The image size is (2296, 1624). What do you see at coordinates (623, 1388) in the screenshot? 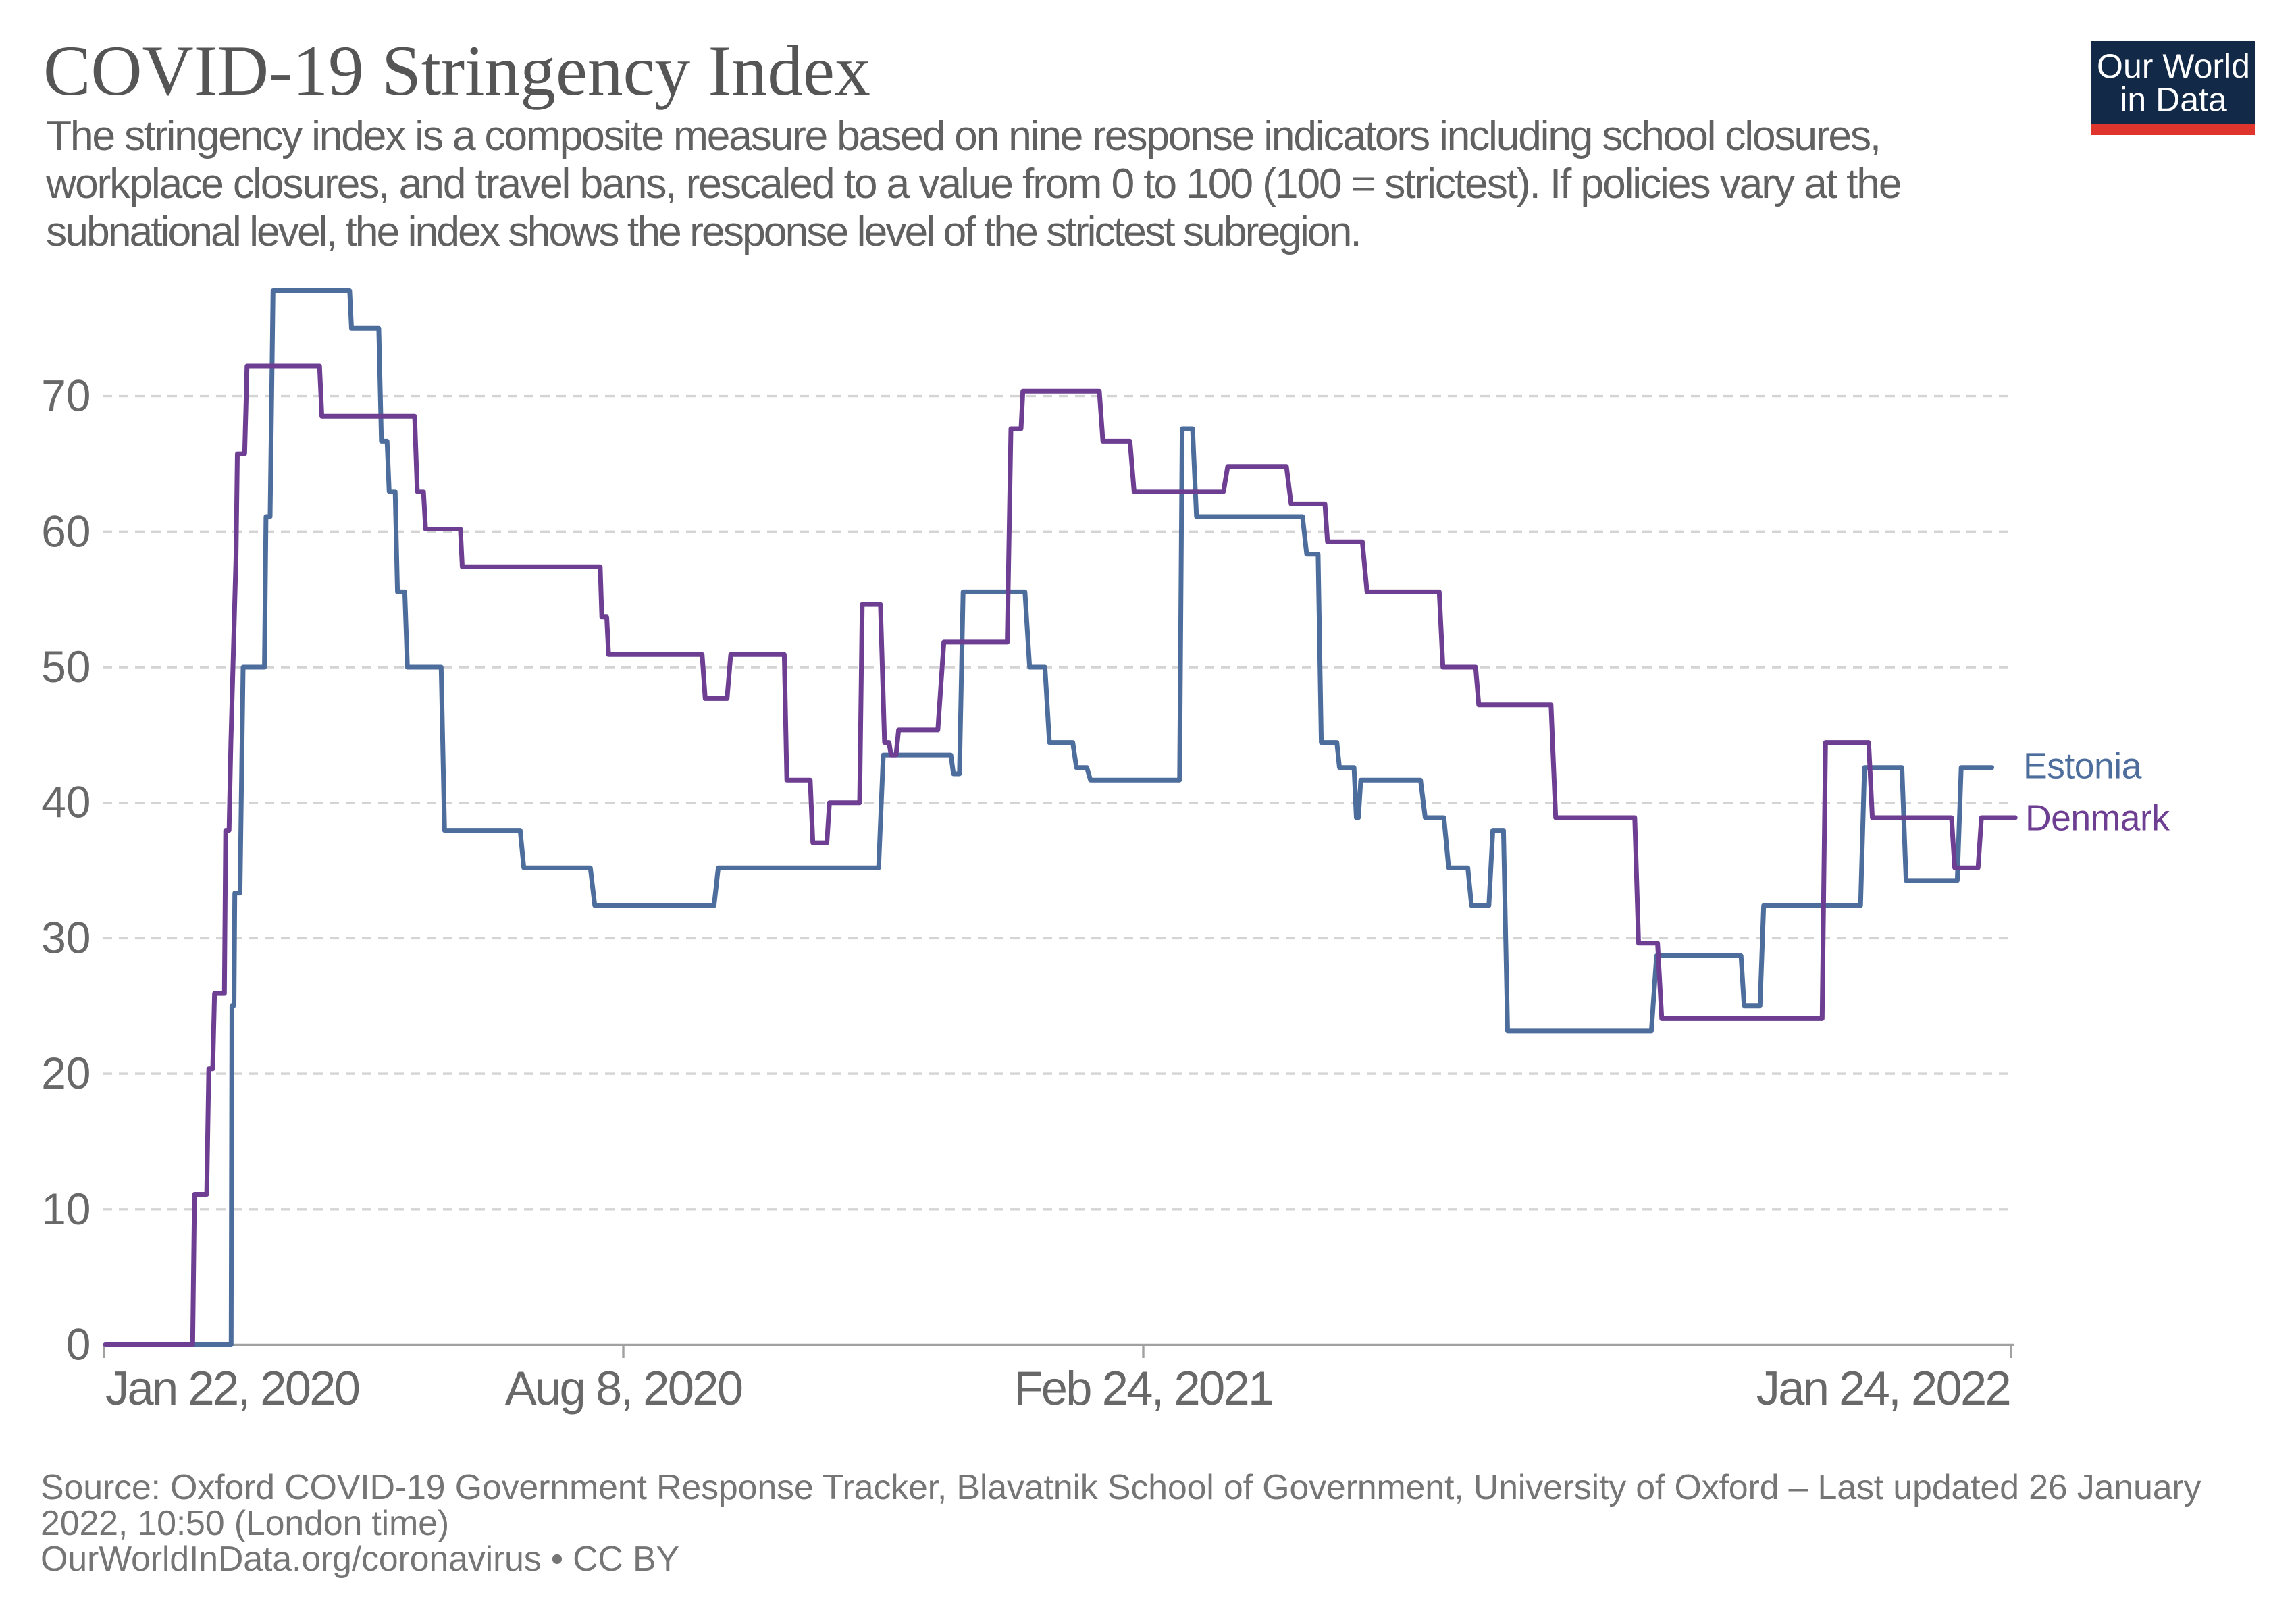
I see `svg-text: Aug 8, 2020` at bounding box center [623, 1388].